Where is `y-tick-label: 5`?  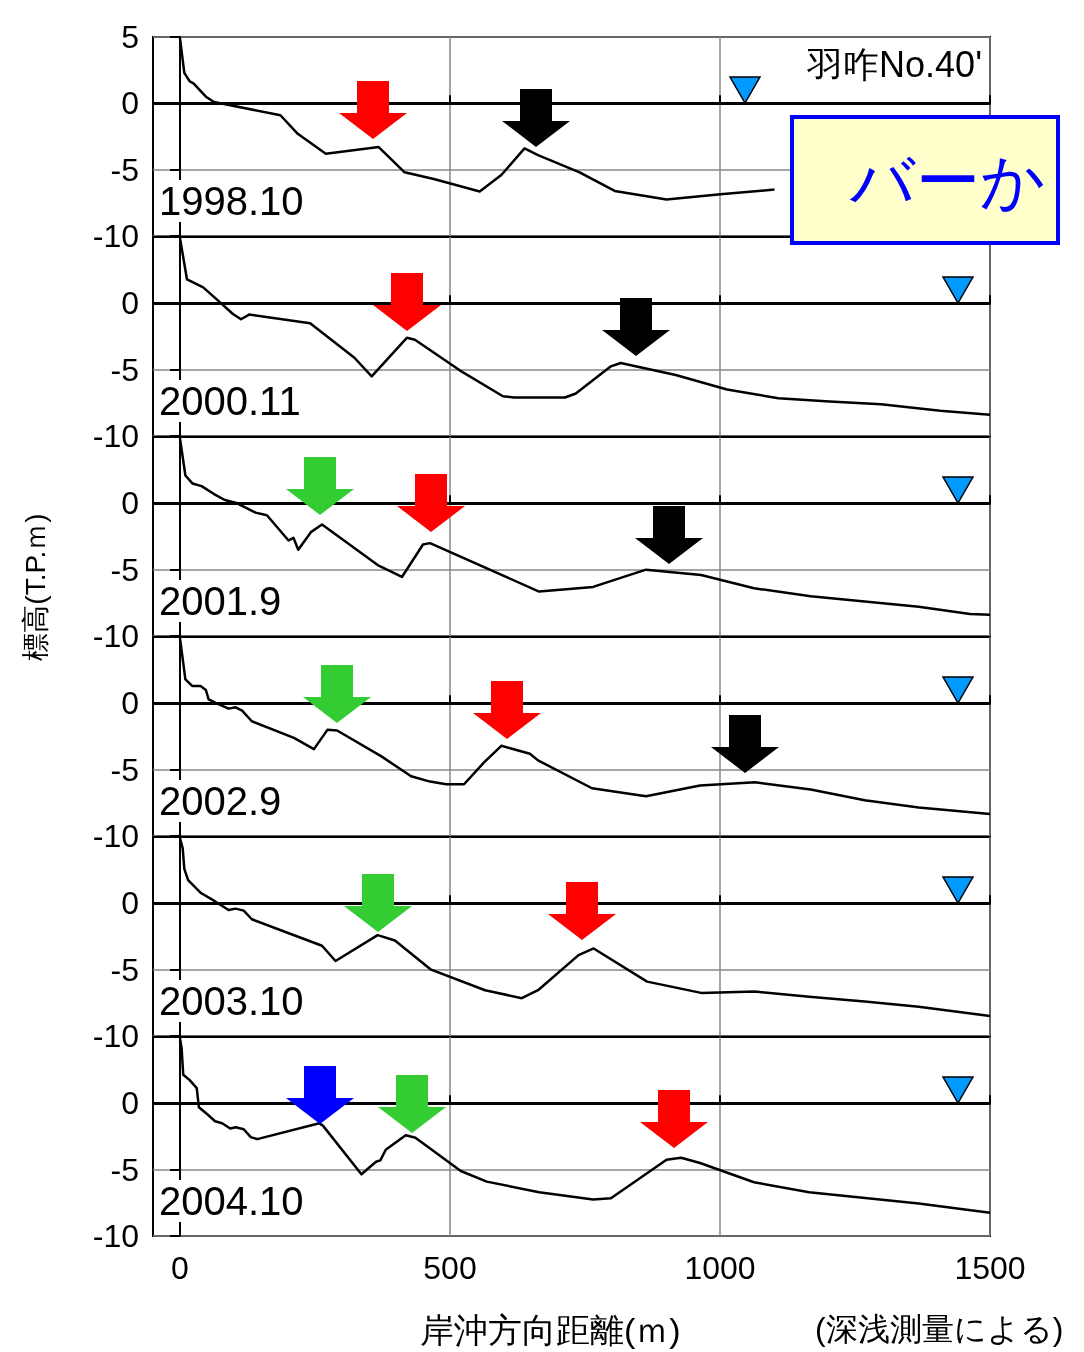
y-tick-label: 5 is located at coordinates (130, 37).